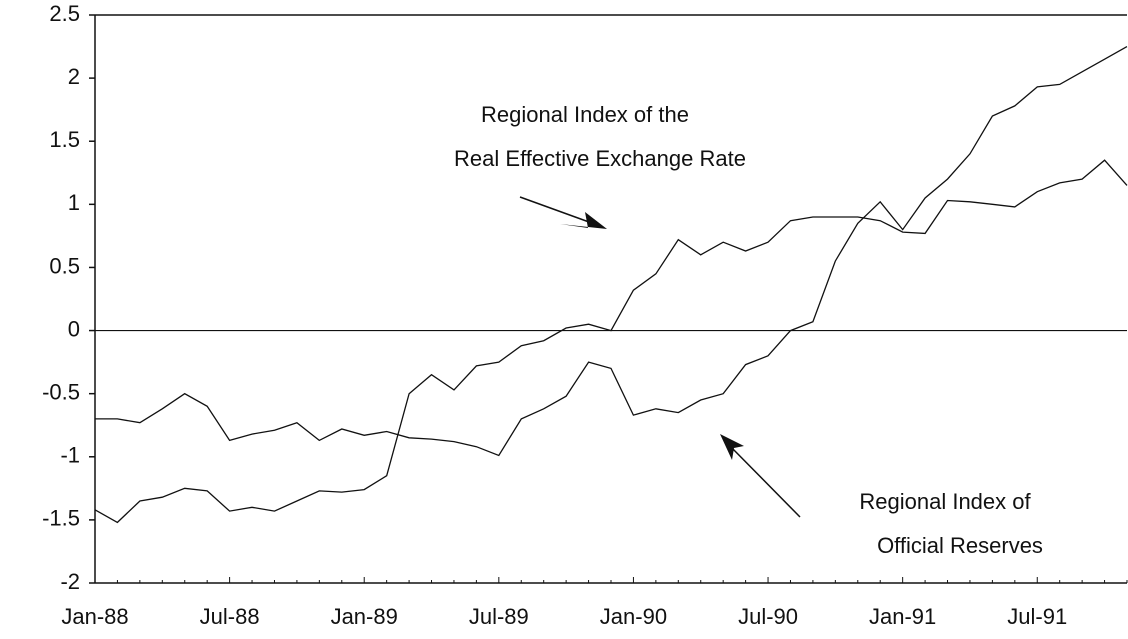  Describe the element at coordinates (499, 616) in the screenshot. I see `x-tick-label: Jul-89` at that location.